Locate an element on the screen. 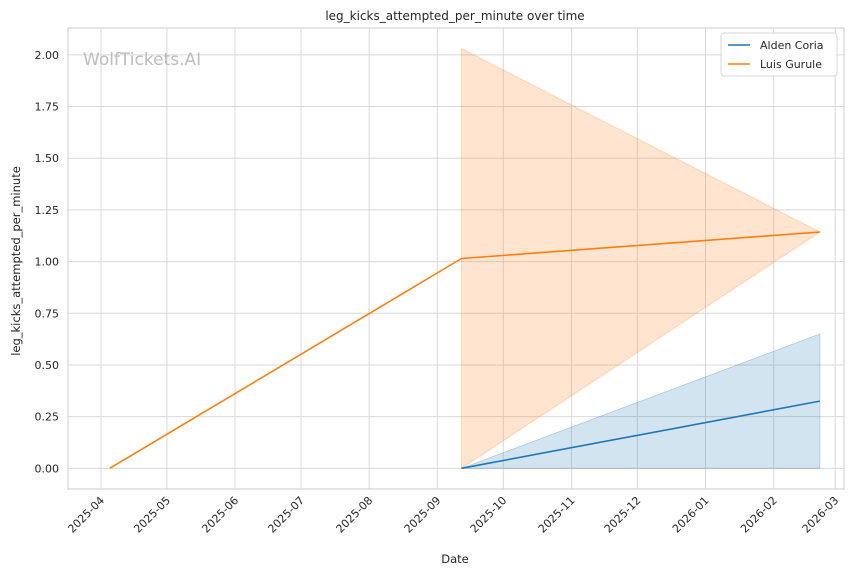 Image resolution: width=859 pixels, height=575 pixels. legend-label-alden-coria: Alden Coria is located at coordinates (792, 45).